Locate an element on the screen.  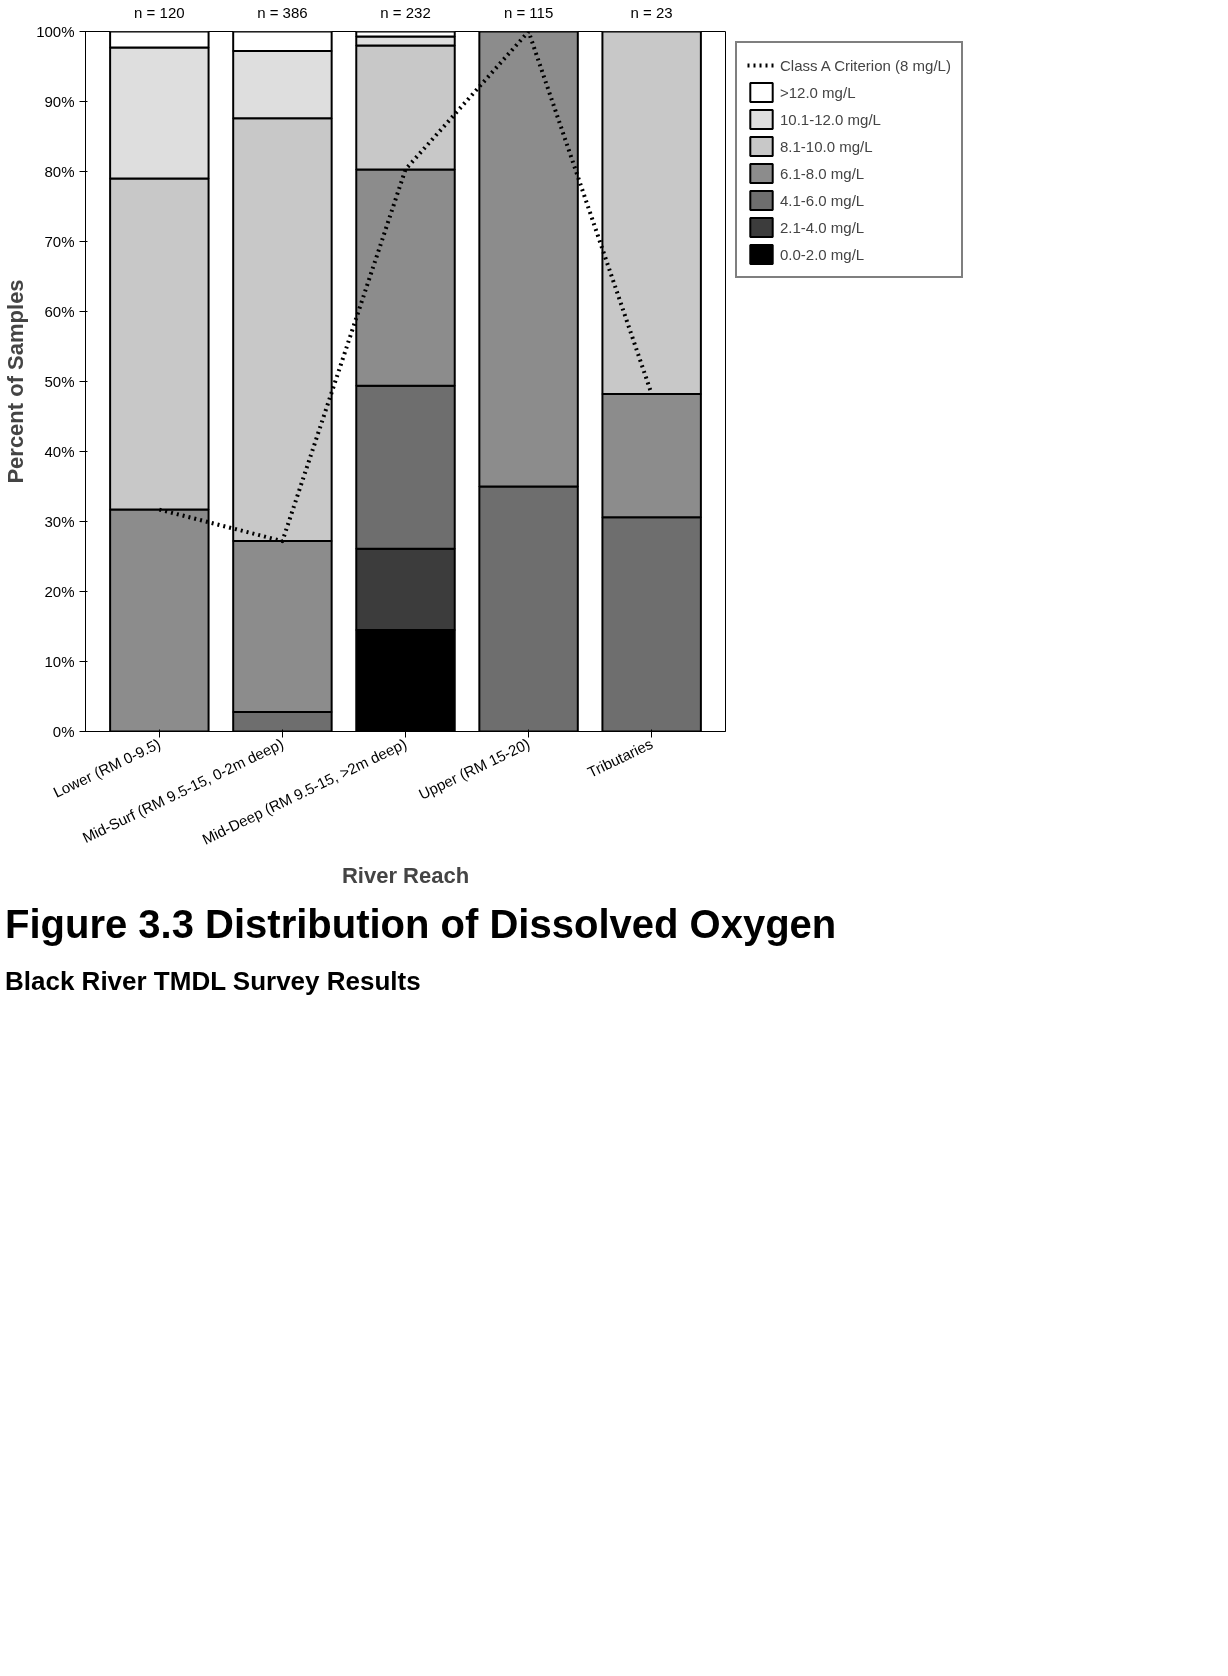
annotation: n = 232 is located at coordinates (405, 12).